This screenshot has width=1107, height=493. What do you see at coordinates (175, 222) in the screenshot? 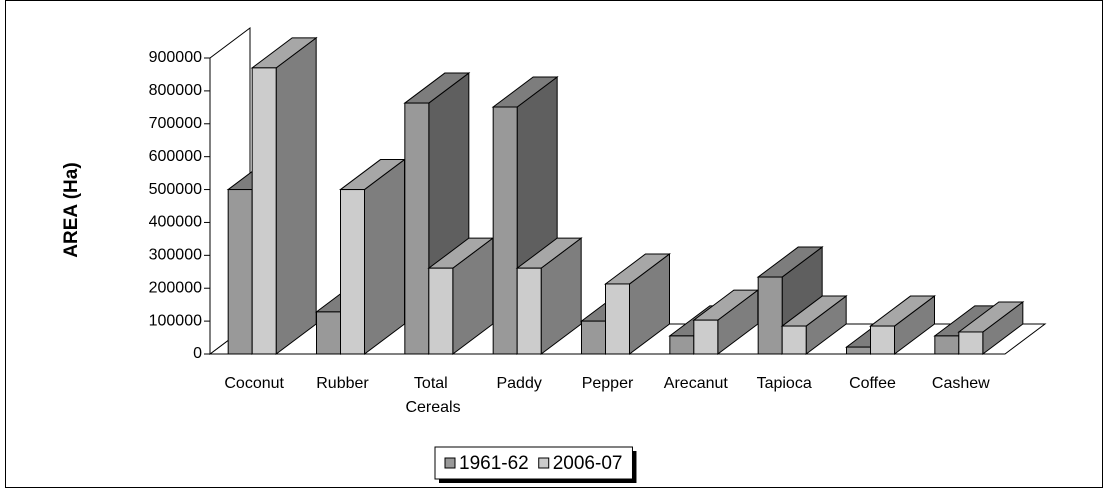
I see `y-tick-label: 400000` at bounding box center [175, 222].